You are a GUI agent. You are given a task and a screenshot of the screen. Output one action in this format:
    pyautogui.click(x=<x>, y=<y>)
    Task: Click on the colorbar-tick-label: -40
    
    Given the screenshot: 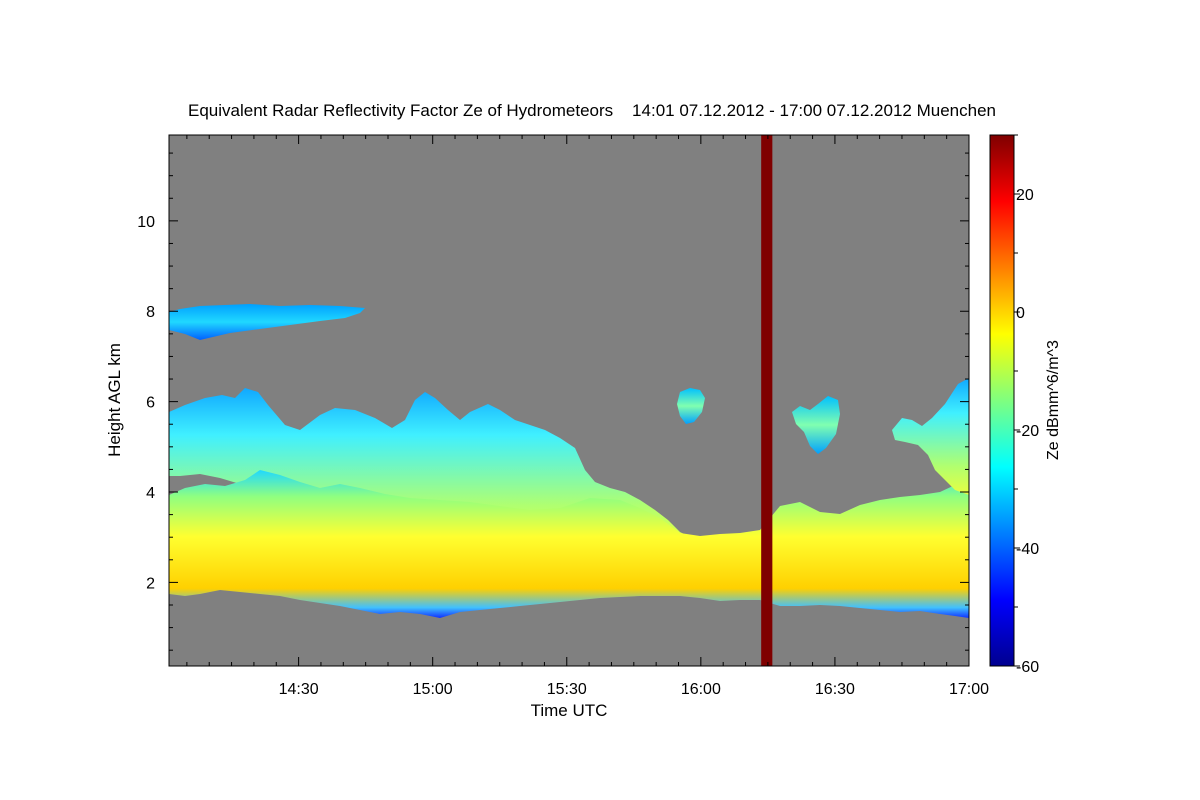 What is the action you would take?
    pyautogui.click(x=1027, y=549)
    